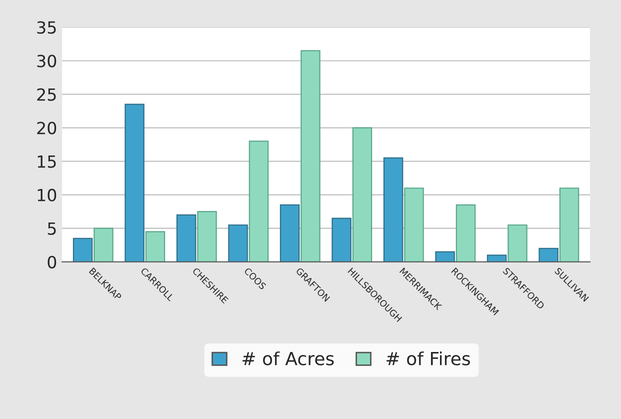 The width and height of the screenshot is (621, 419). I want to click on y-tick-label: 20, so click(46, 128).